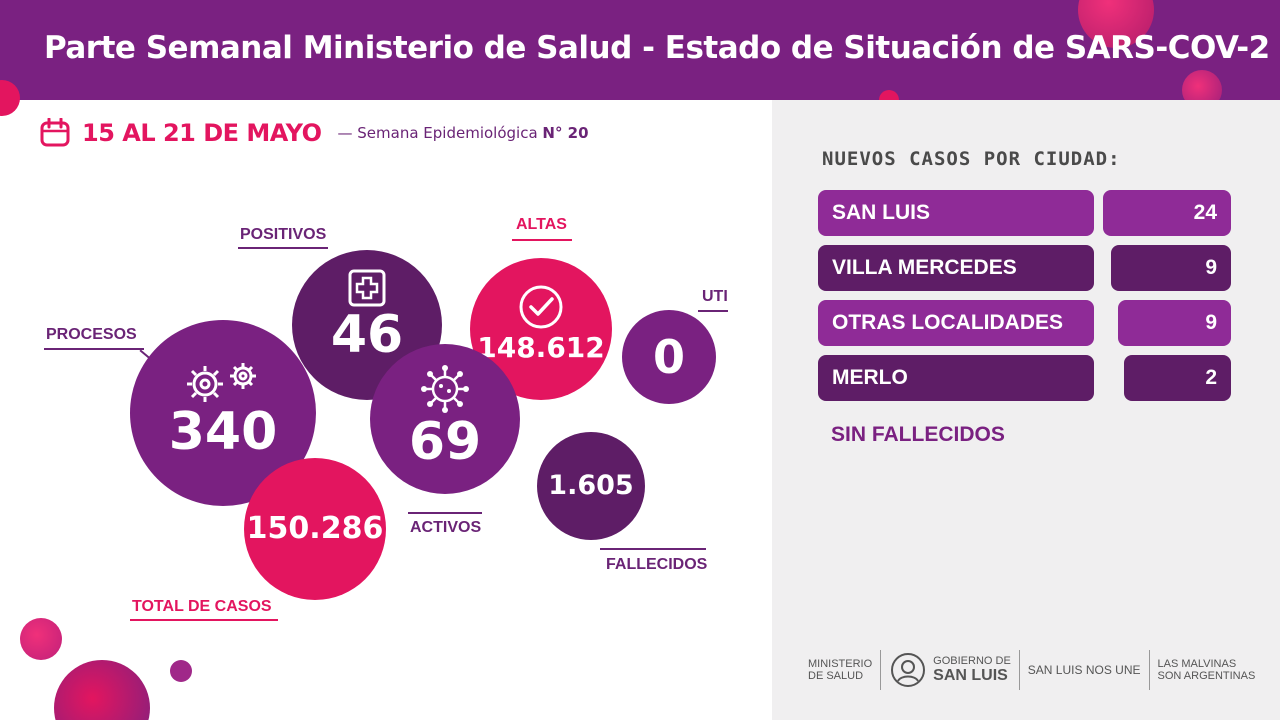  I want to click on activos-circle: 69, so click(445, 419).